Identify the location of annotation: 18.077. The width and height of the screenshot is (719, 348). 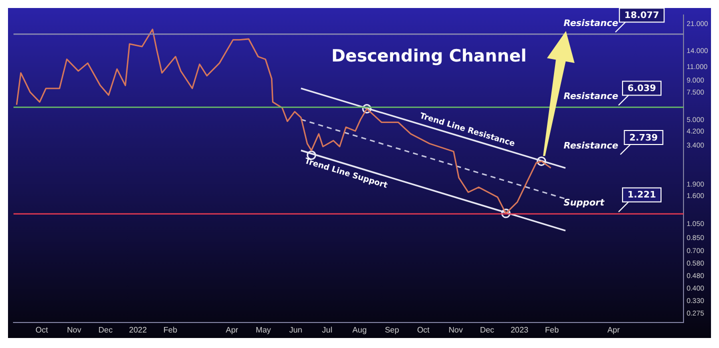
(642, 15).